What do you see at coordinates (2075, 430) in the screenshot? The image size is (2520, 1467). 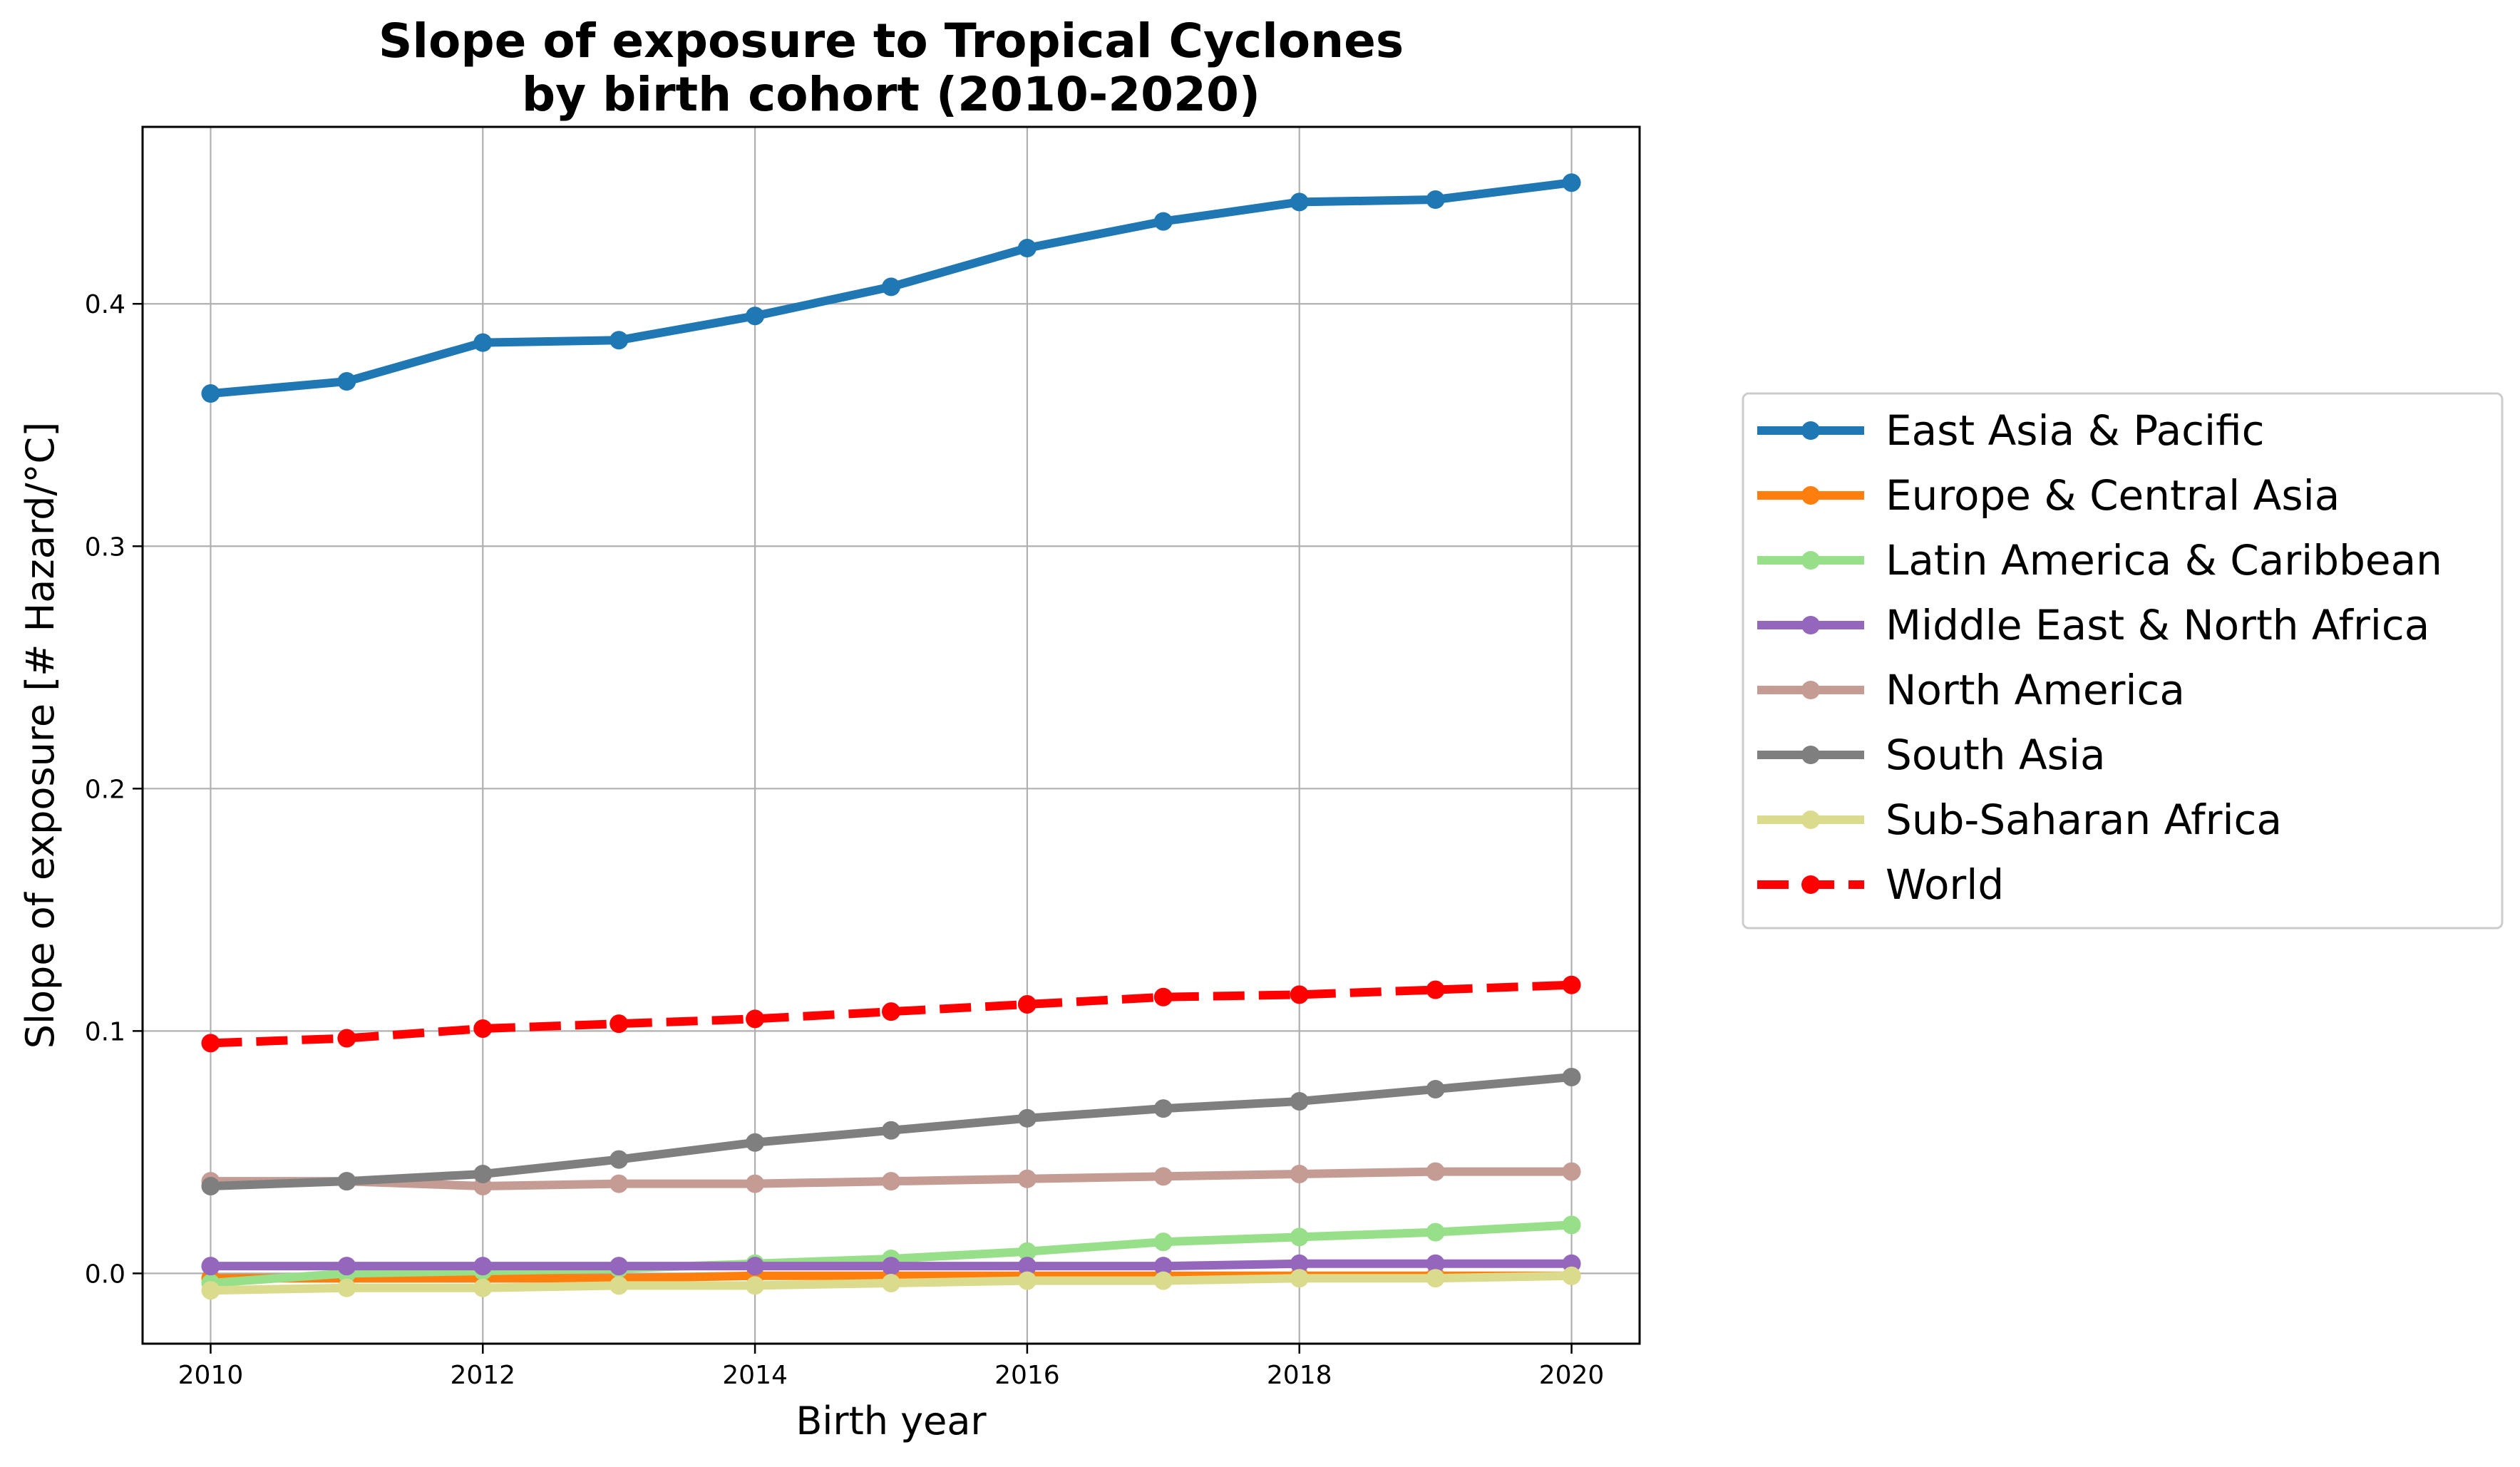 I see `legend-label: East Asia & Pacific` at bounding box center [2075, 430].